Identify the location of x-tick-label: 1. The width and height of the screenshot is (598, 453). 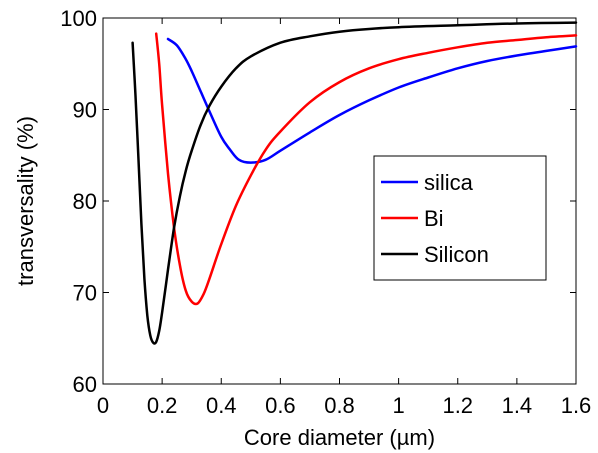
(399, 405).